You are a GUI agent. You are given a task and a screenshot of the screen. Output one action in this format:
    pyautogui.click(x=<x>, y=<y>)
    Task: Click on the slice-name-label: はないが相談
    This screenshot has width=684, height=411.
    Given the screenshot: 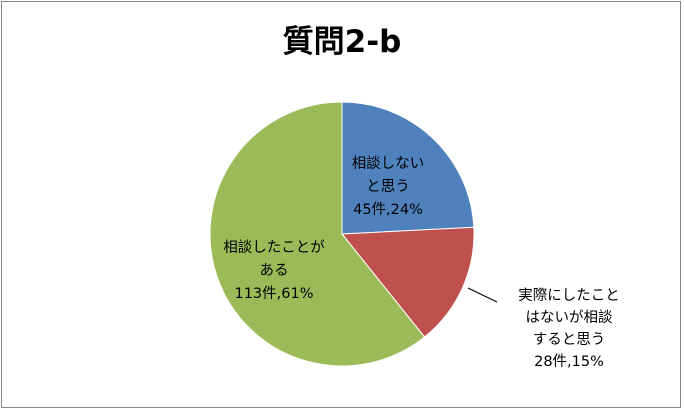 What is the action you would take?
    pyautogui.click(x=569, y=317)
    